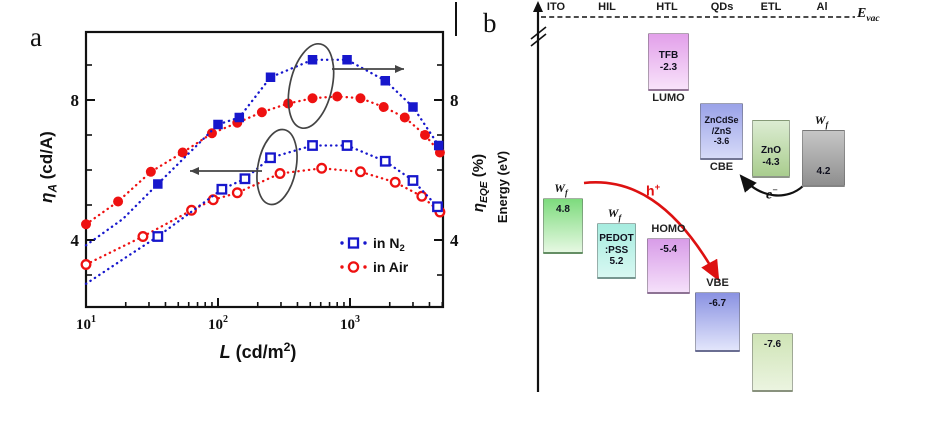  I want to click on hole-charge: +, so click(657, 187).